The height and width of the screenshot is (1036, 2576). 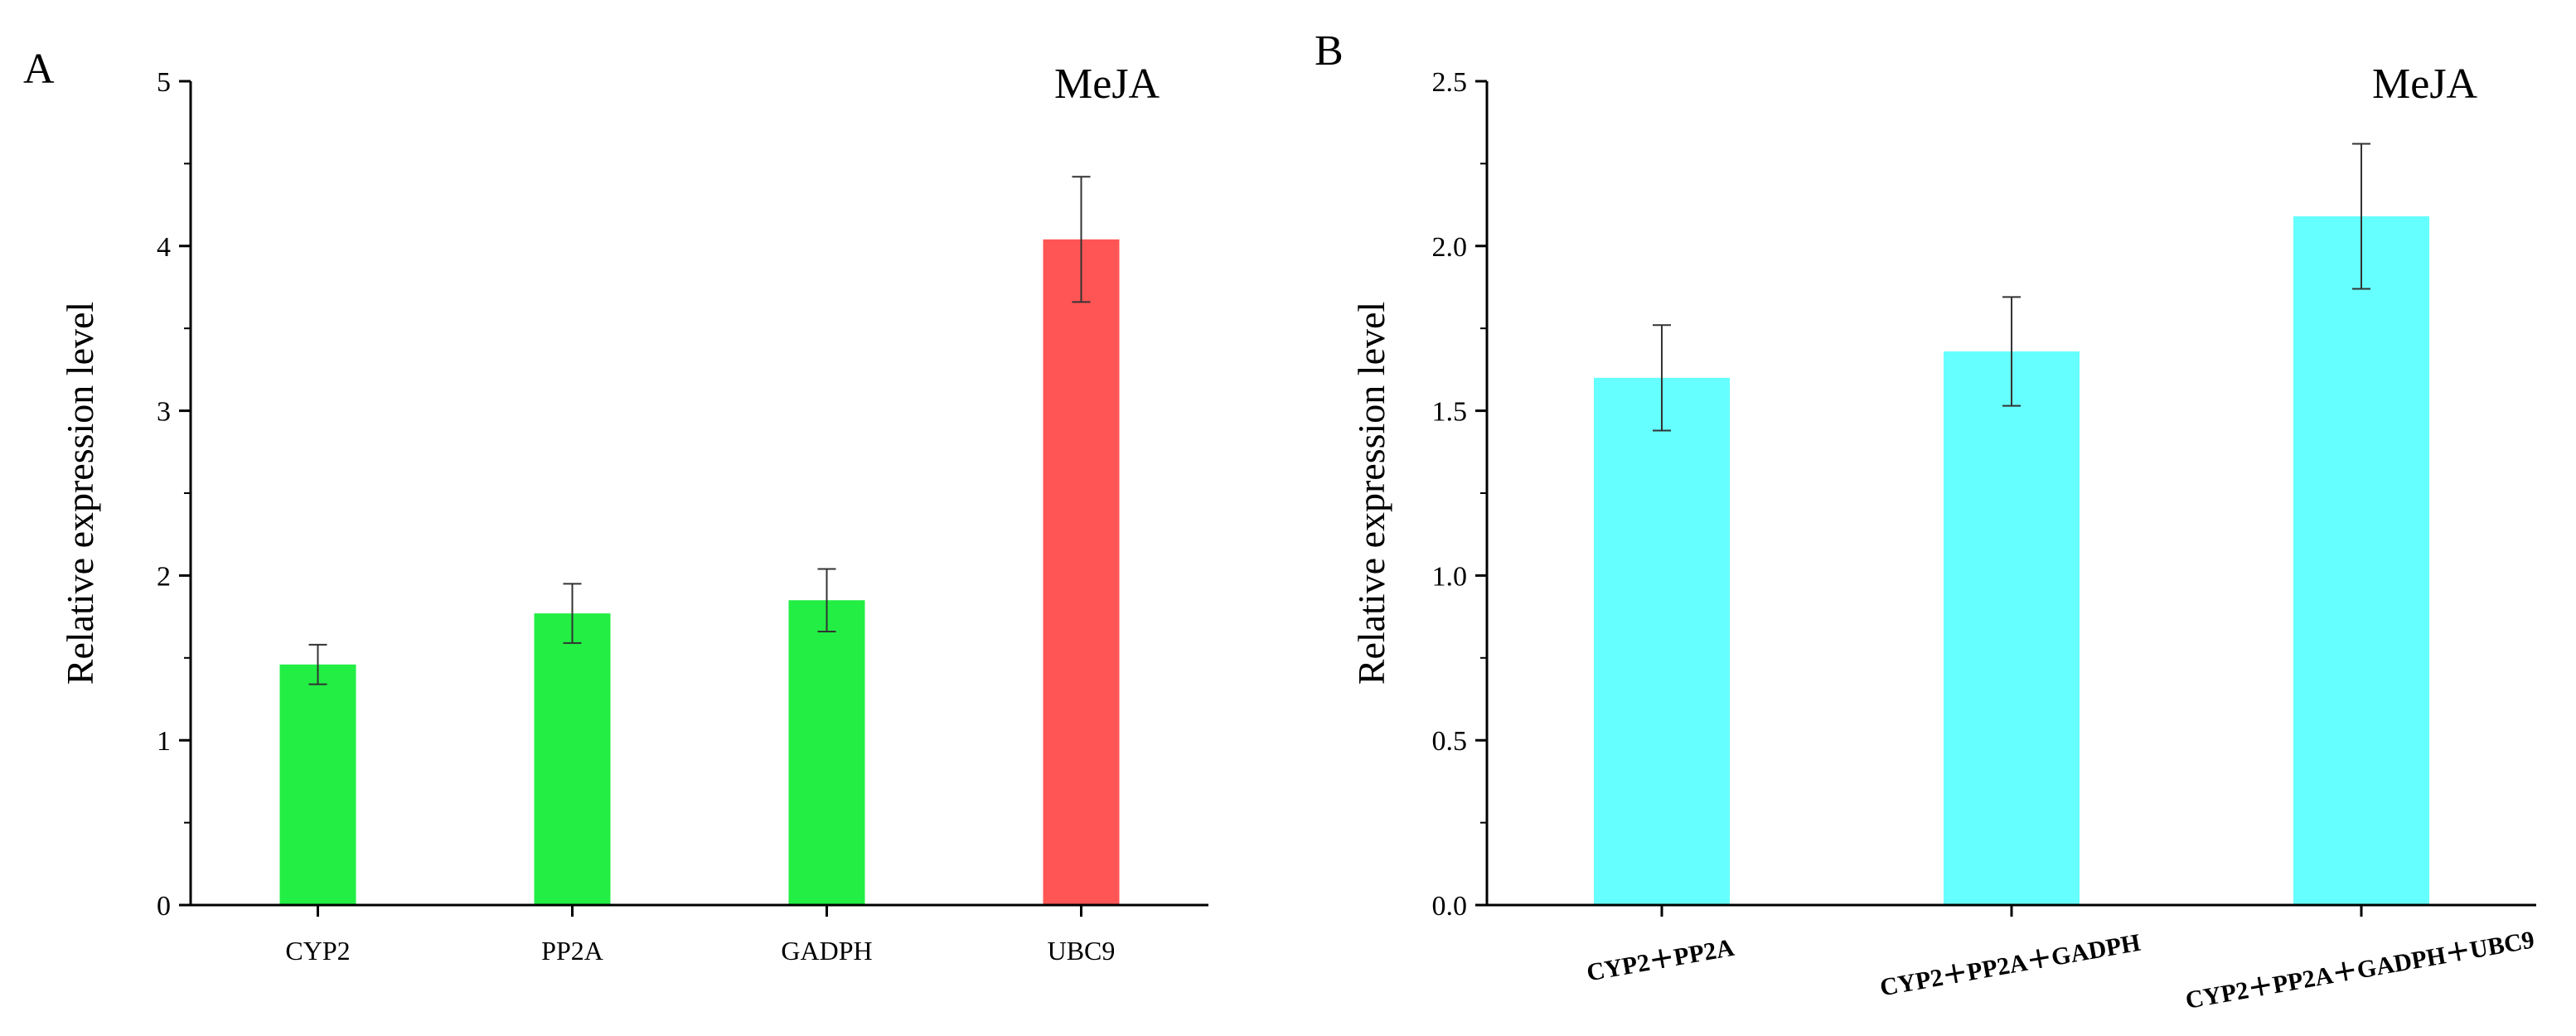 What do you see at coordinates (80, 493) in the screenshot?
I see `panel-a-y-axis-label: Relative expression level` at bounding box center [80, 493].